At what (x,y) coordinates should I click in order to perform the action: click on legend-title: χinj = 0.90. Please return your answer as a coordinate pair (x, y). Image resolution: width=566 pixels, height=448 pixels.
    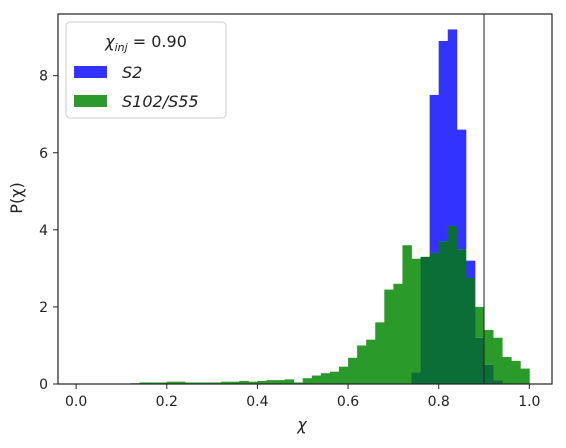
    Looking at the image, I should click on (145, 43).